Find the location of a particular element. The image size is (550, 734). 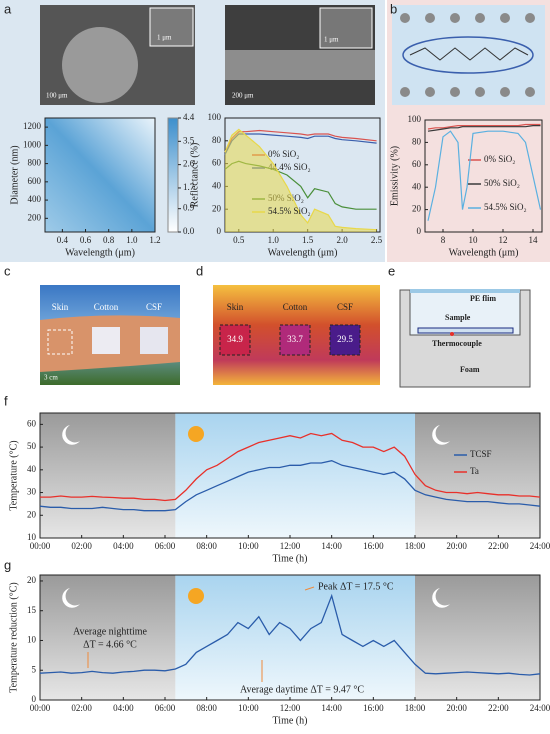

panel-label: d is located at coordinates (199, 270).